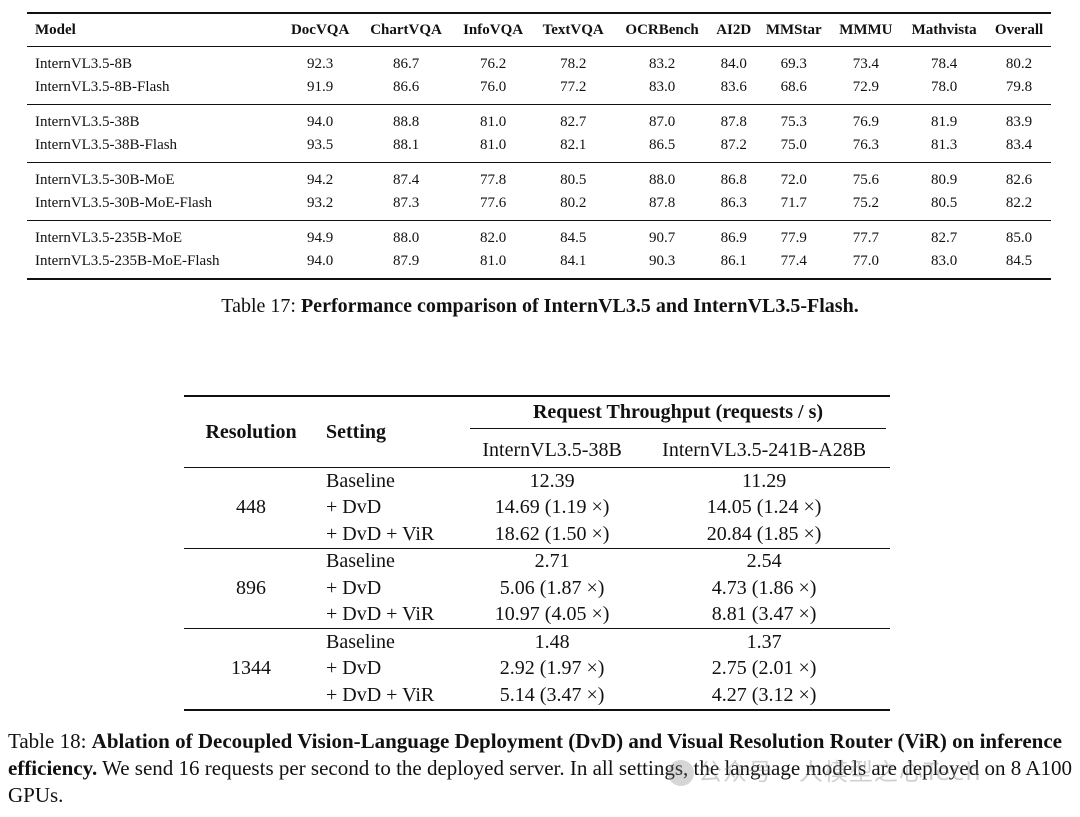  I want to click on score-cell: 72.0, so click(793, 180).